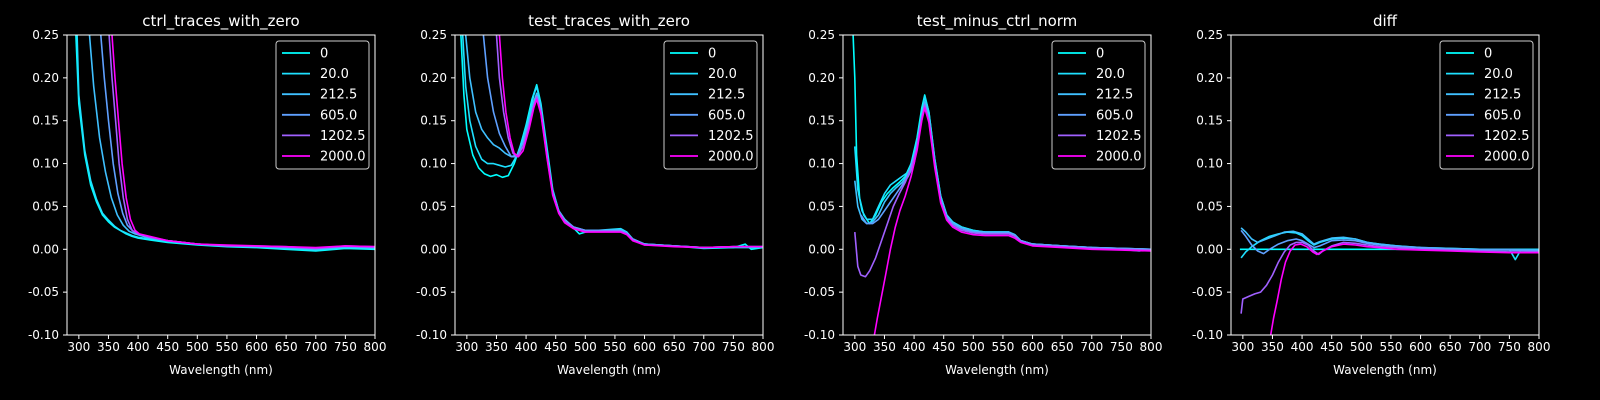 The height and width of the screenshot is (400, 1600). What do you see at coordinates (1385, 21) in the screenshot?
I see `chart-title: diff` at bounding box center [1385, 21].